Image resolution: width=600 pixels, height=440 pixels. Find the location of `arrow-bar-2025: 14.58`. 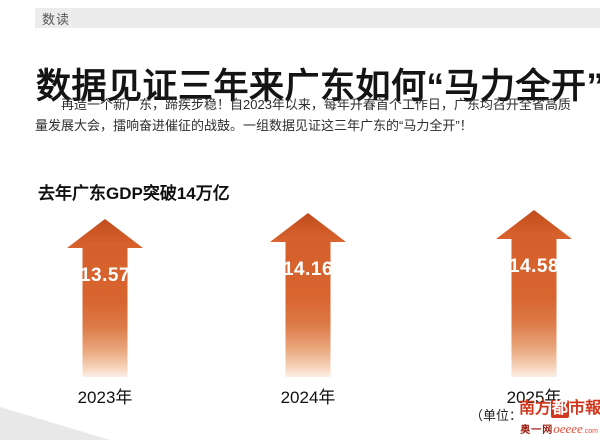

arrow-bar-2025: 14.58 is located at coordinates (534, 293).